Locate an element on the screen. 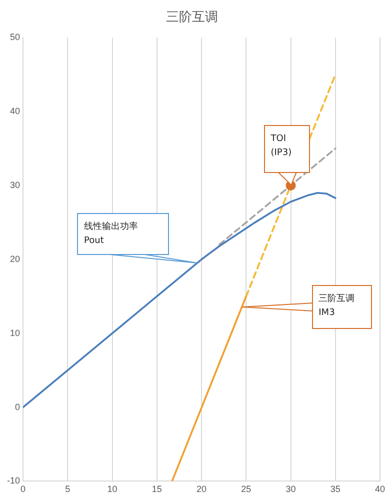 This screenshot has height=500, width=392. y-tick-label: 20 is located at coordinates (15, 259).